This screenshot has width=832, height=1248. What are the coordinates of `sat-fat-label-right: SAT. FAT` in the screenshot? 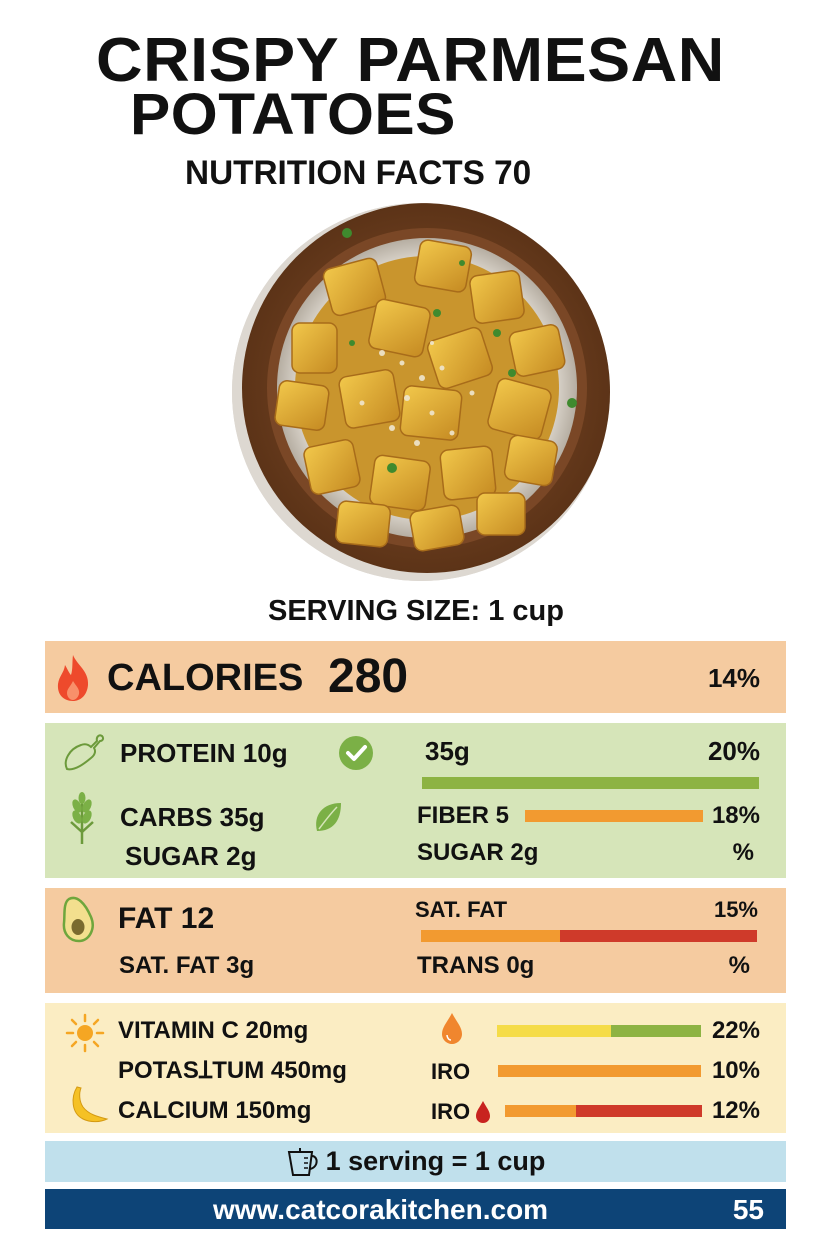 It's located at (461, 909).